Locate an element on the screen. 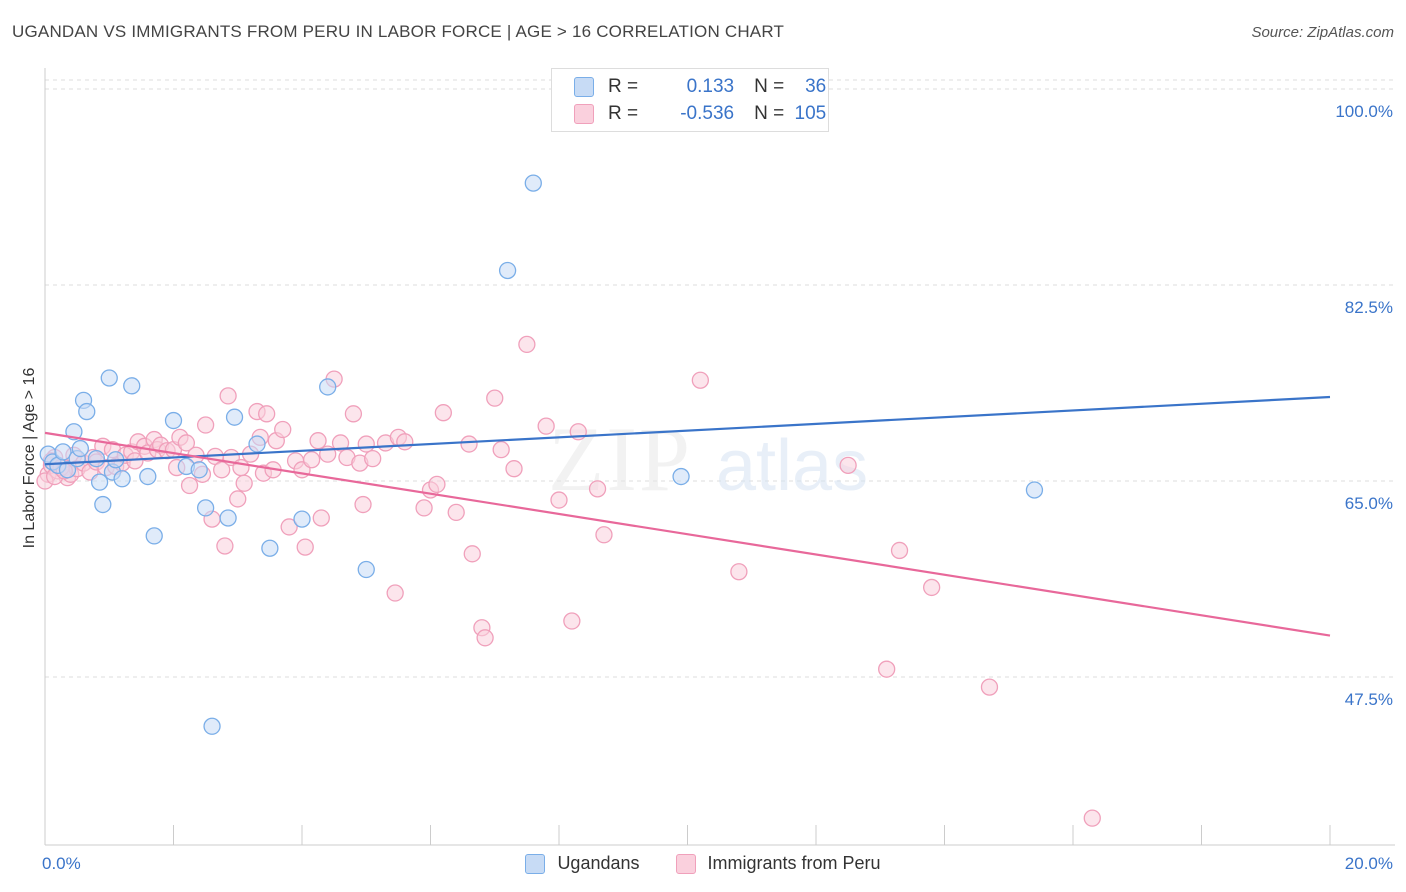  x-tick-label-max: 20.0% is located at coordinates (1369, 863).